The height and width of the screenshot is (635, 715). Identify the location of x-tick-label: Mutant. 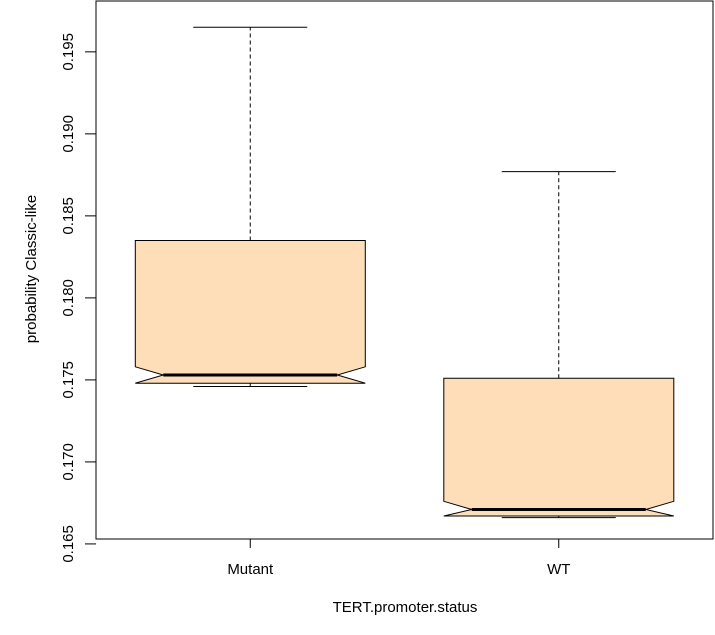
(250, 569).